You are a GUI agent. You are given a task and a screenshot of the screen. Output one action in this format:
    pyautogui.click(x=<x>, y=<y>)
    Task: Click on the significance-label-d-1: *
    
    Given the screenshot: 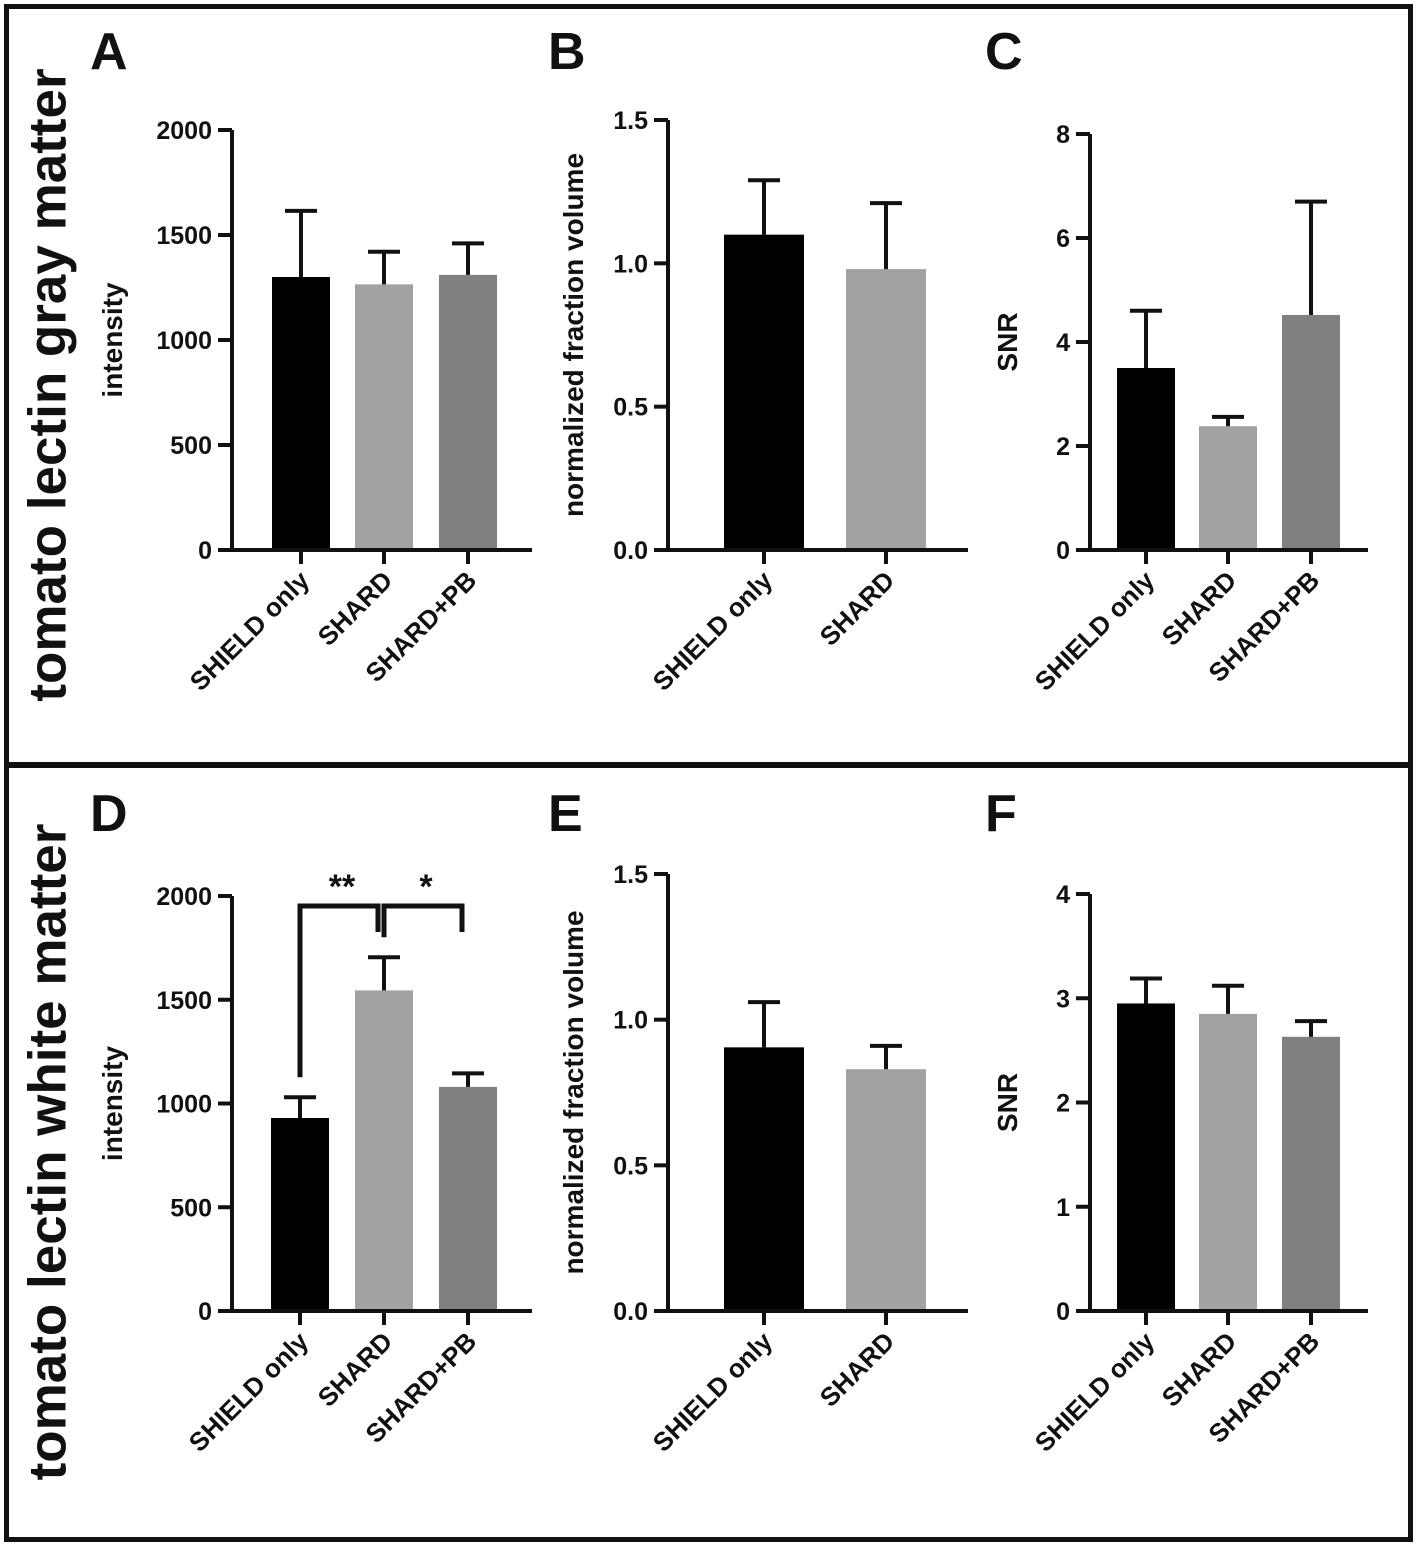 What is the action you would take?
    pyautogui.click(x=426, y=887)
    